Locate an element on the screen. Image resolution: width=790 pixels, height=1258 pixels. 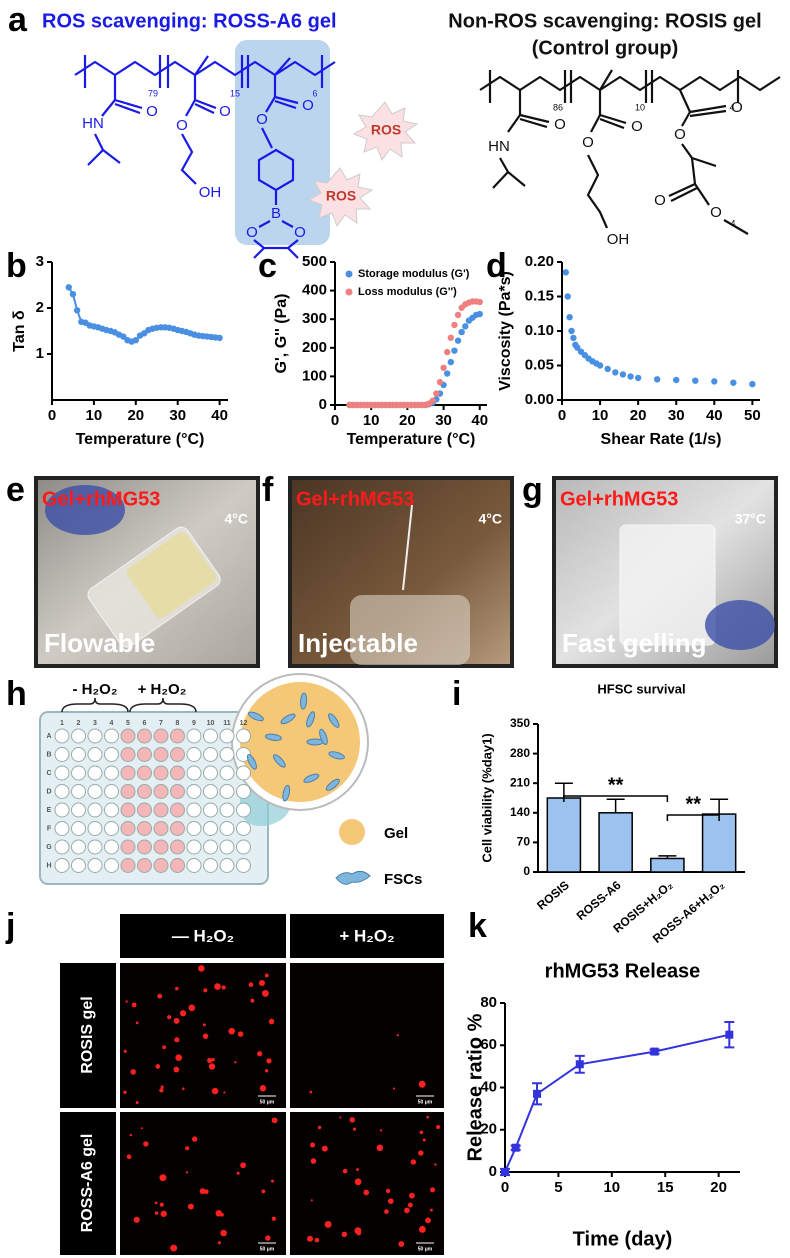
y-tick-label: 200 is located at coordinates (314, 347).